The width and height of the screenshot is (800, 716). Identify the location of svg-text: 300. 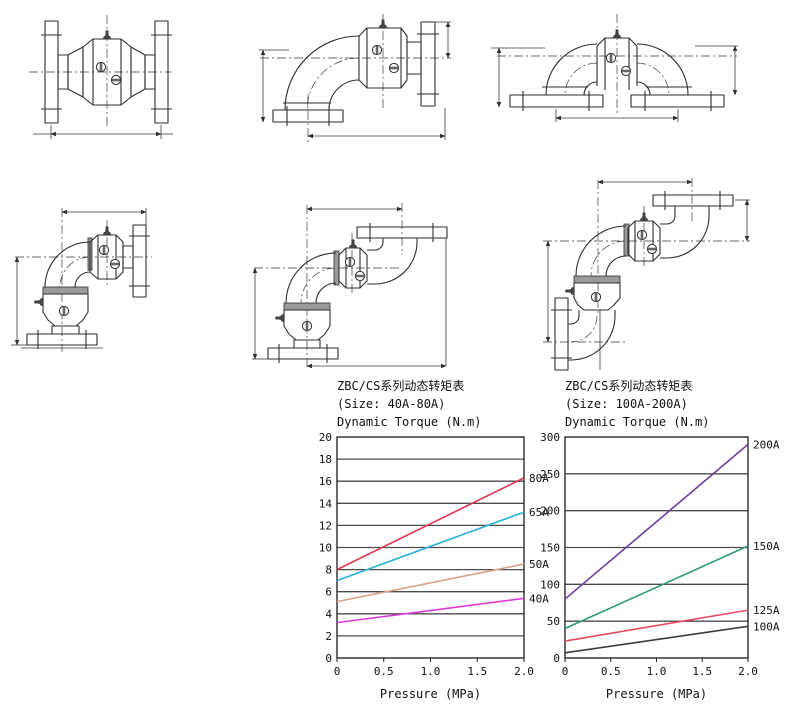
(550, 437).